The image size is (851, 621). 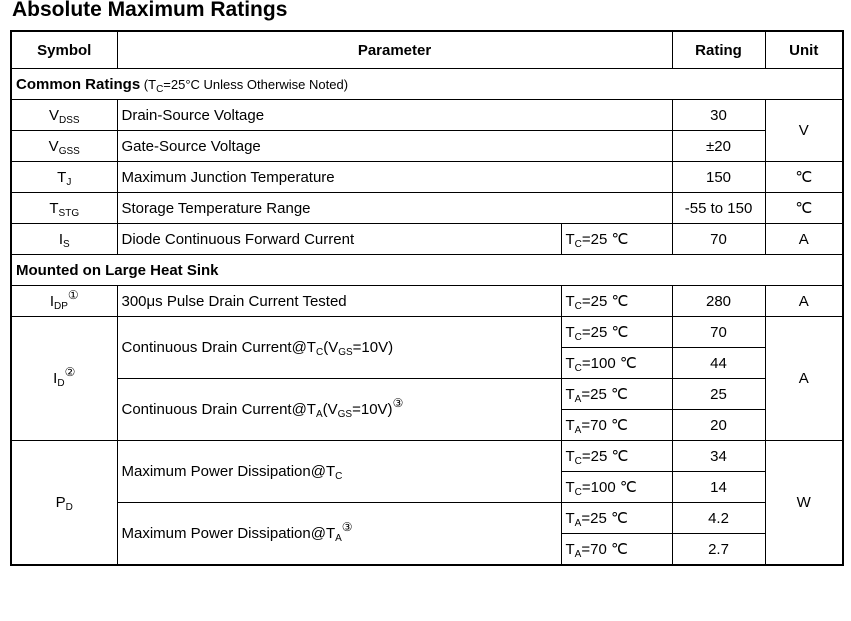 I want to click on rating-cell: 25, so click(x=718, y=394).